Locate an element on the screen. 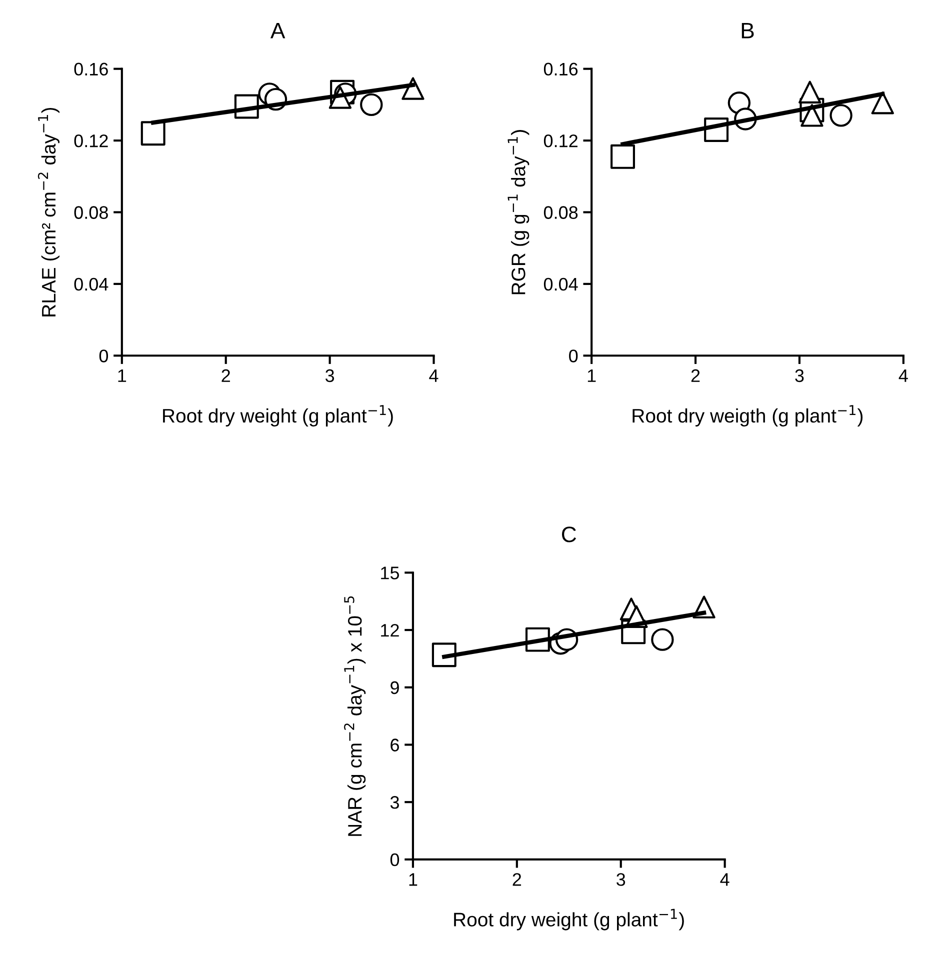 This screenshot has width=945, height=956. y-tick-label: 15 is located at coordinates (390, 573).